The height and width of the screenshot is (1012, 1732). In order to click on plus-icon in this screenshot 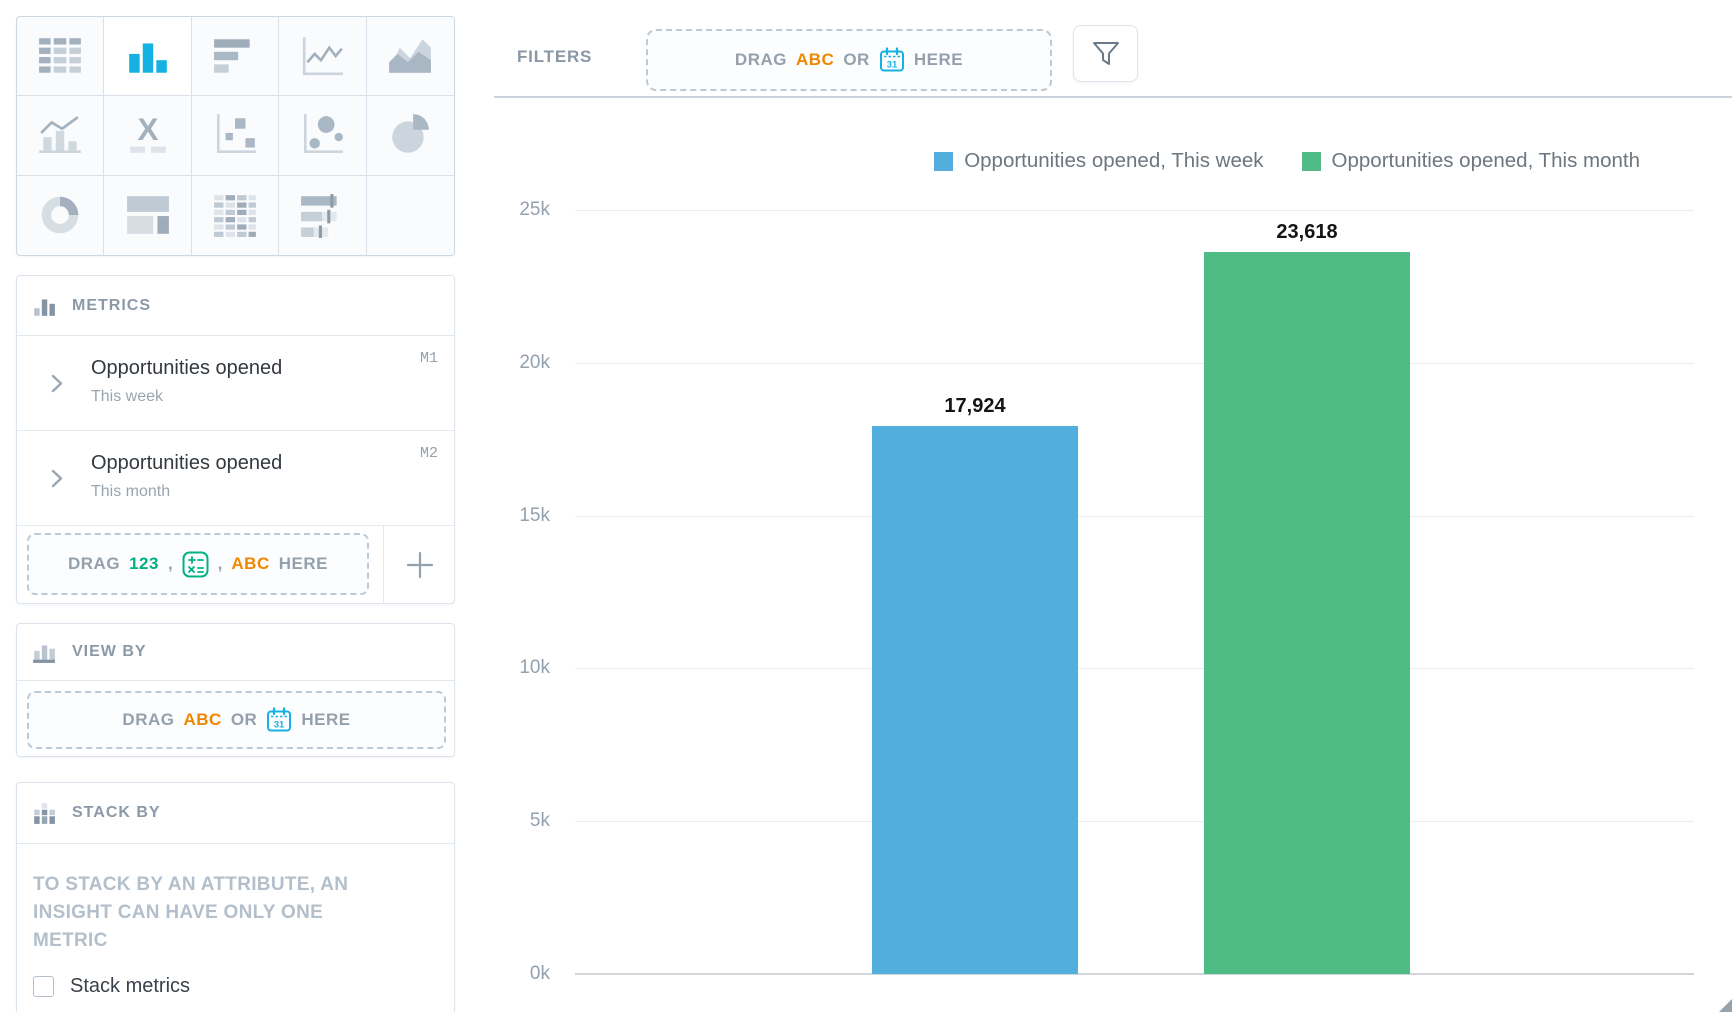, I will do `click(420, 564)`.